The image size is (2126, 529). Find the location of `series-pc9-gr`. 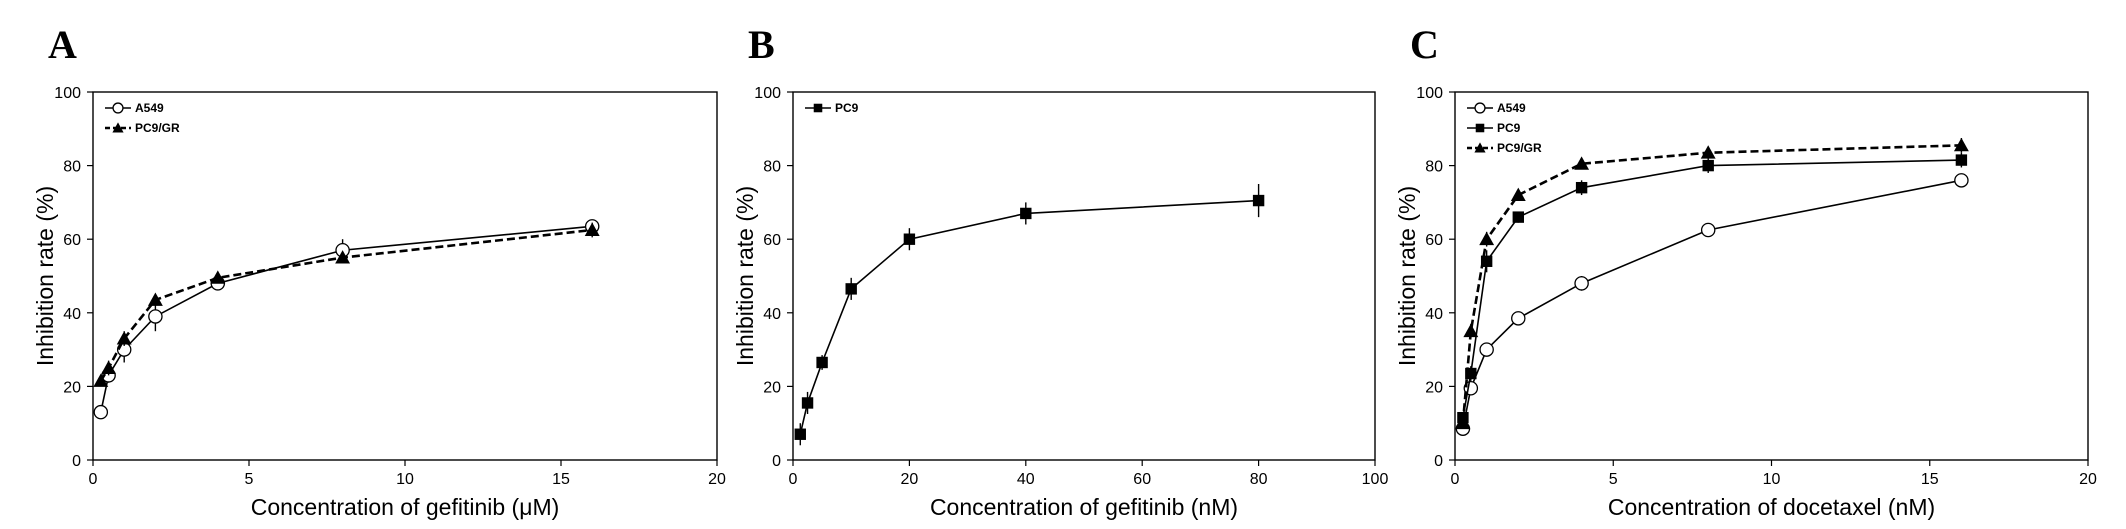

series-pc9-gr is located at coordinates (1711, 283).